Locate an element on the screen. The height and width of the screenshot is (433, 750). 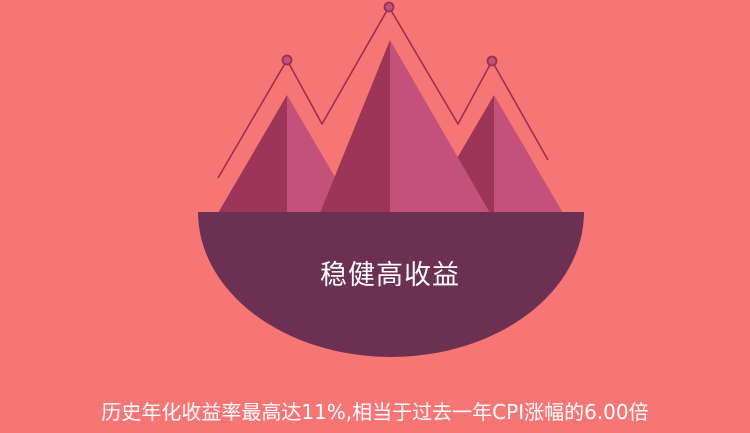
trend-marker-right is located at coordinates (492, 61).